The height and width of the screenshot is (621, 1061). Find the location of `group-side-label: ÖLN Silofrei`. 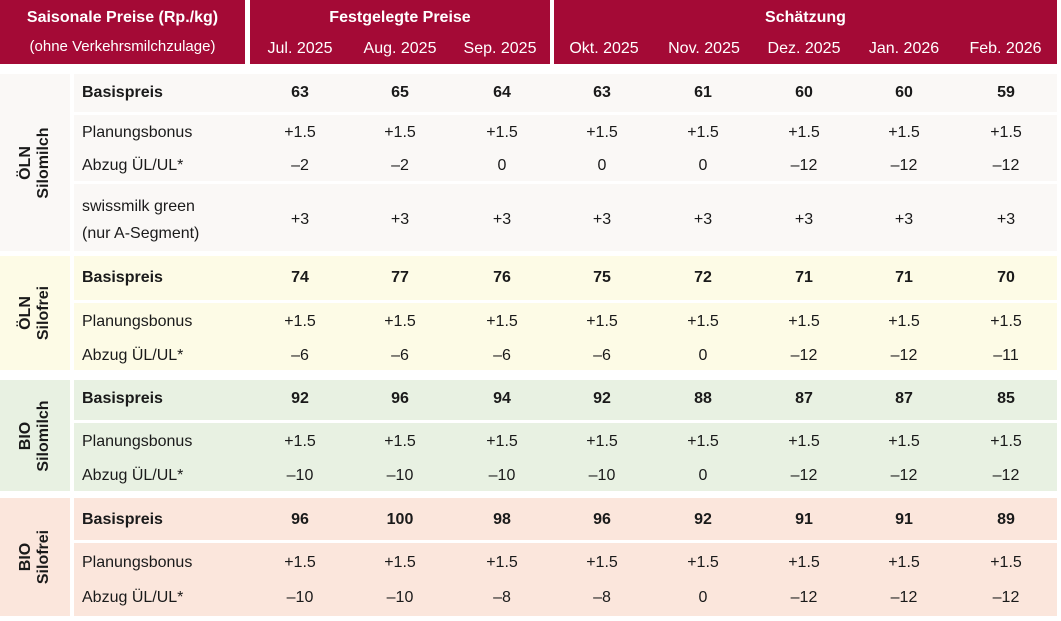

group-side-label: ÖLN Silofrei is located at coordinates (35, 313).